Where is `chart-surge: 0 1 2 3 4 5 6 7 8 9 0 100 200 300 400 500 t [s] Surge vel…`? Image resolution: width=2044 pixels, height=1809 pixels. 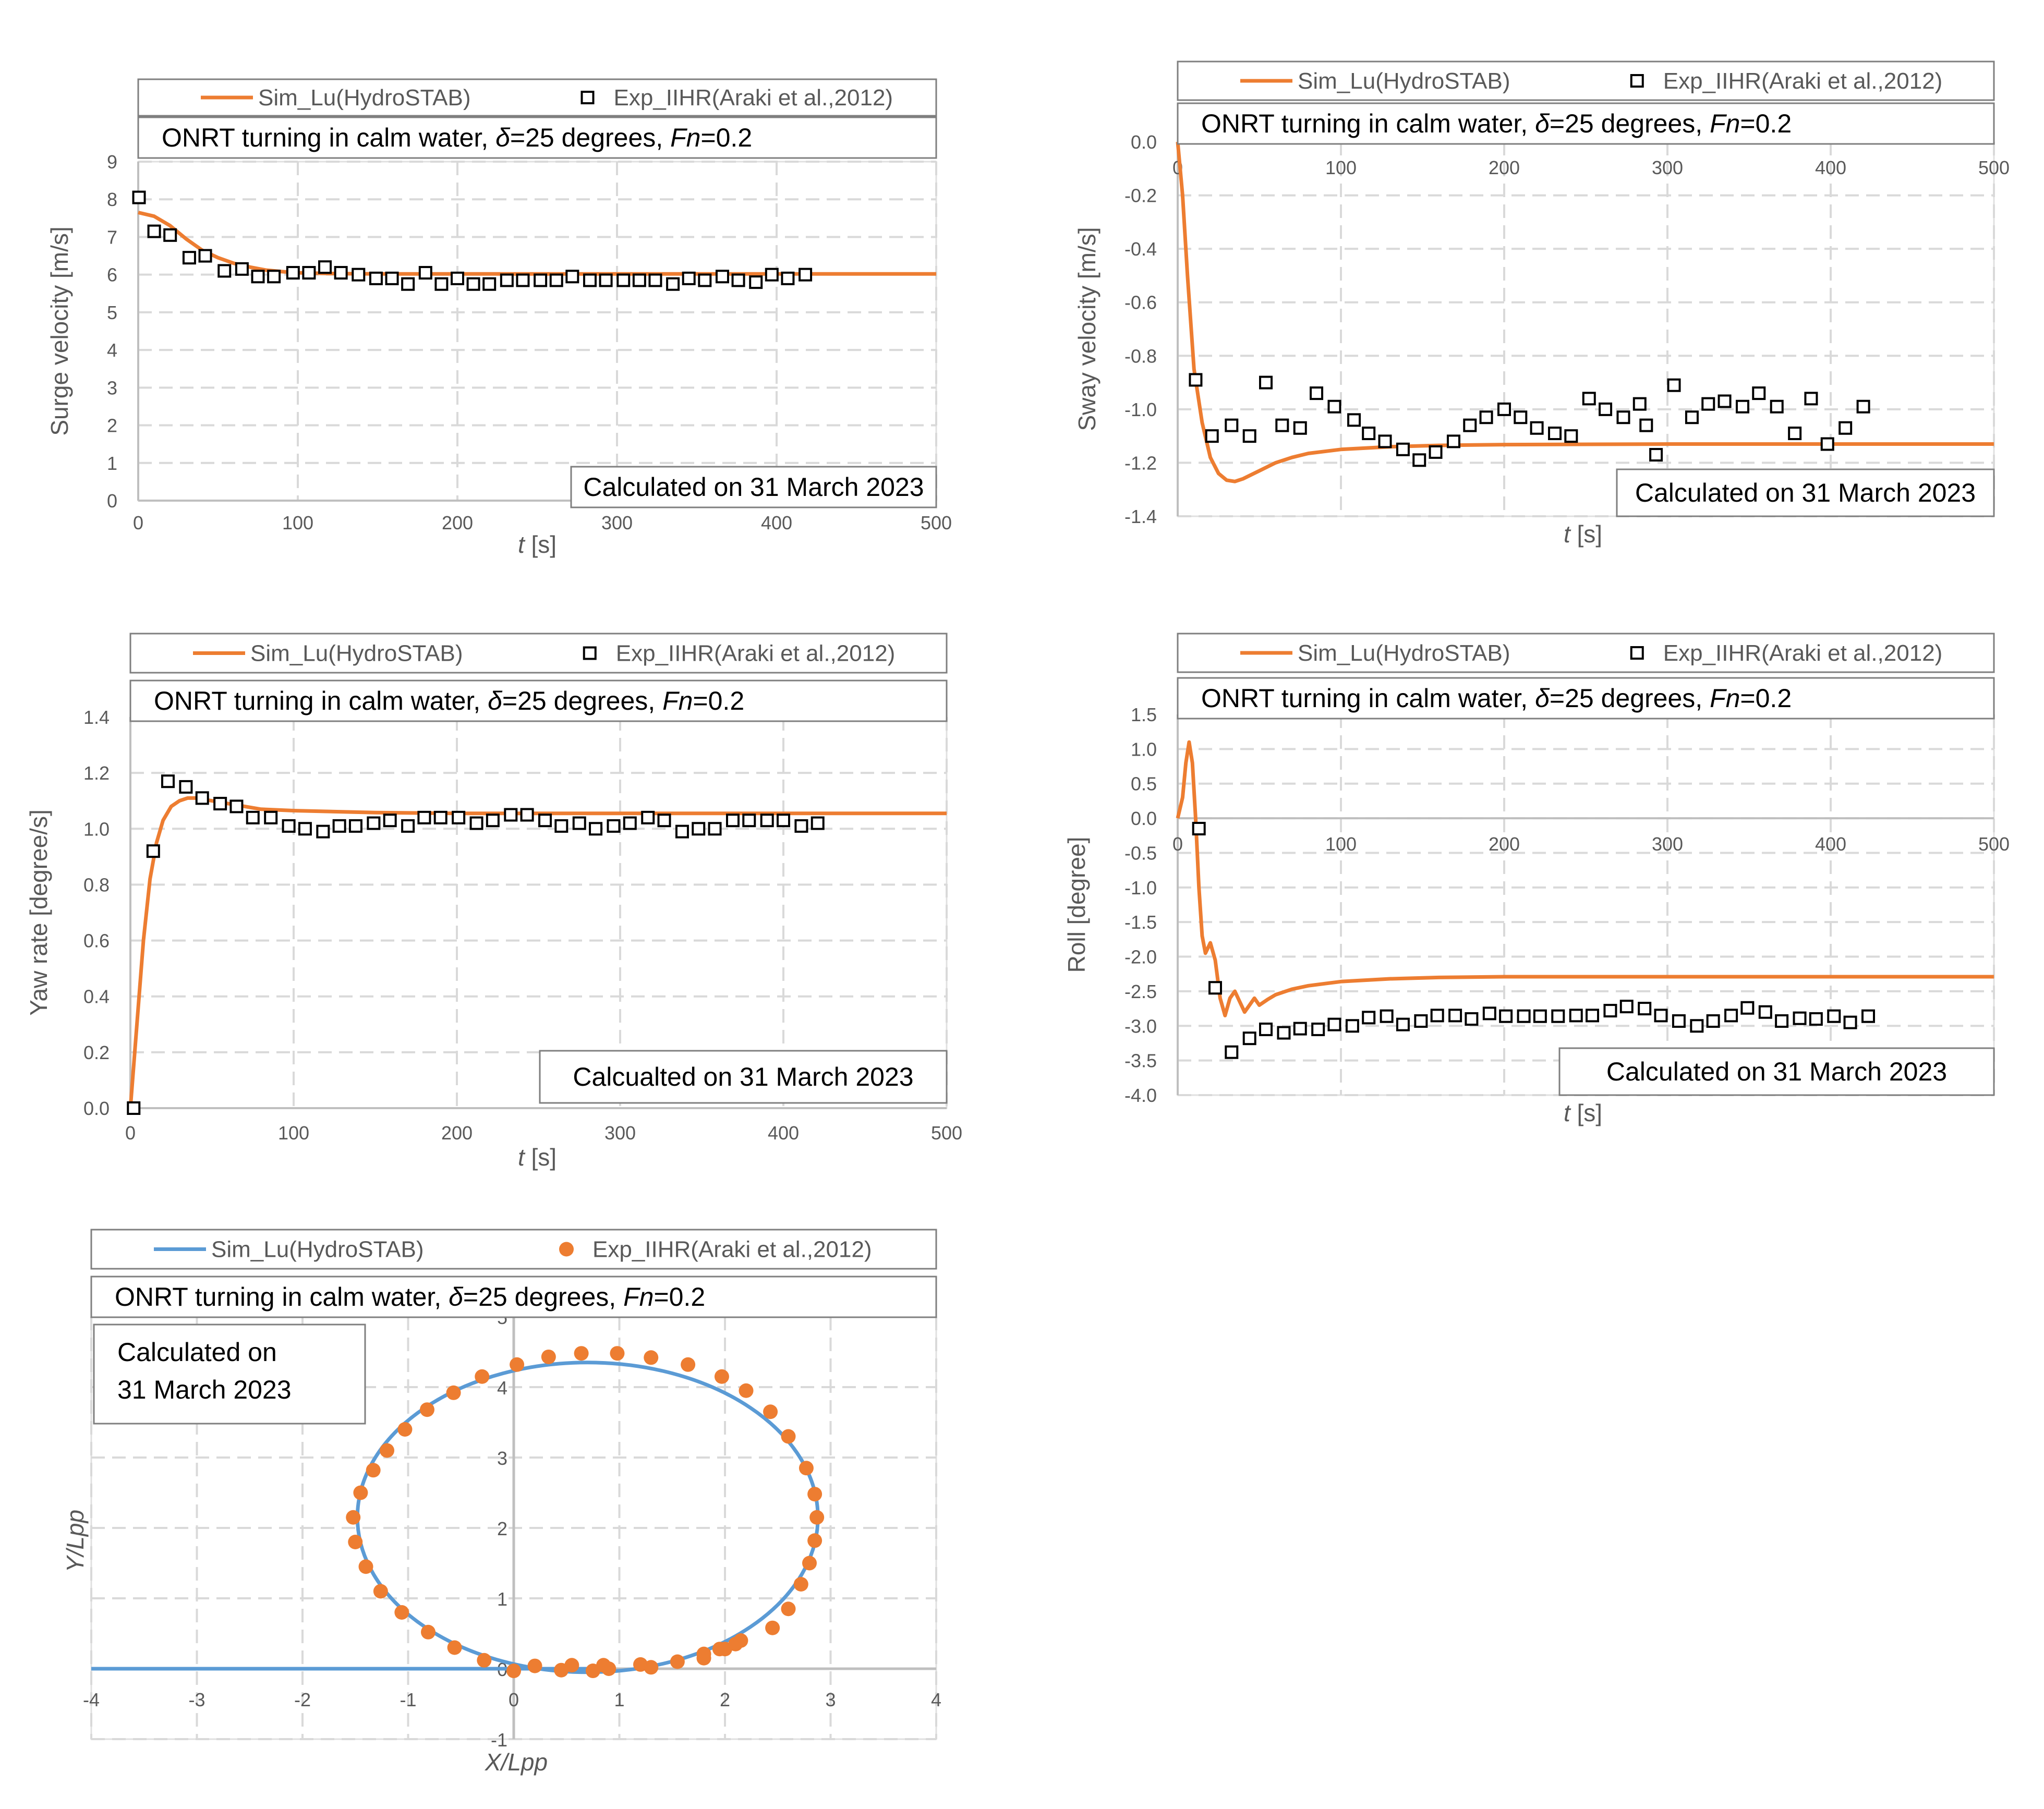
chart-surge: 0 1 2 3 4 5 6 7 8 9 0 100 200 300 400 500 t [s] Surge vel… is located at coordinates (499, 318).